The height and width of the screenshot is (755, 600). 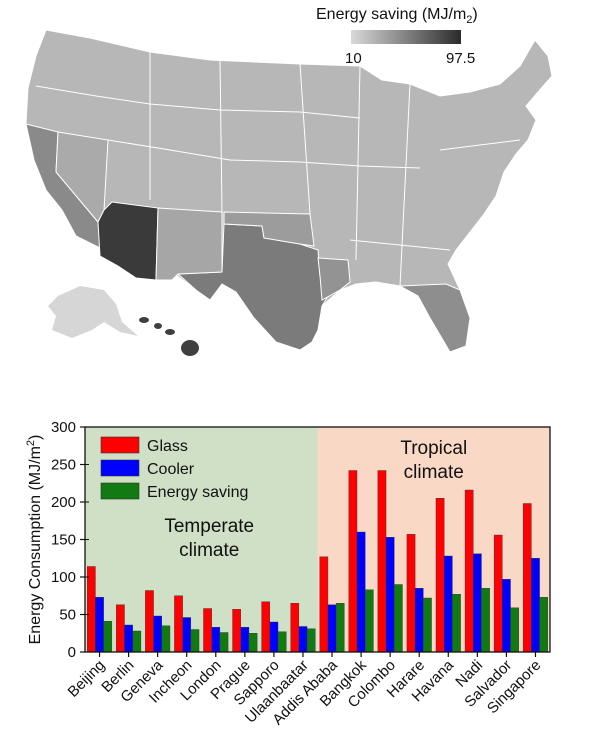 What do you see at coordinates (93, 312) in the screenshot?
I see `state-alaska` at bounding box center [93, 312].